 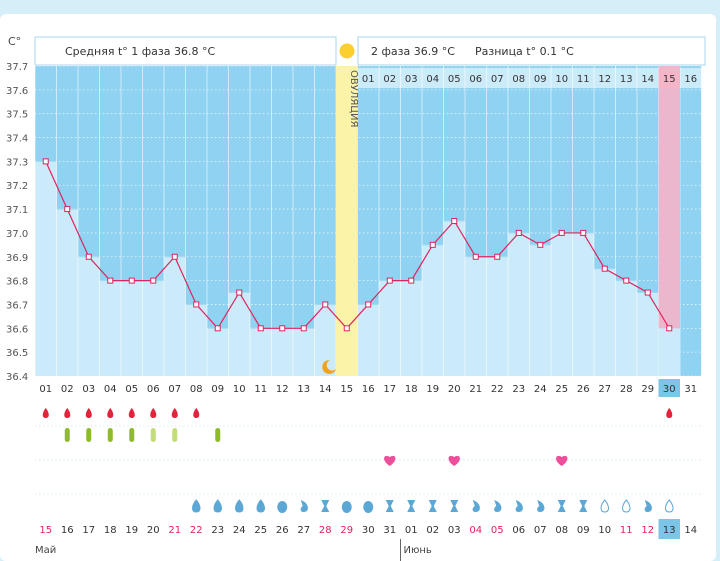 I want to click on calendar-day-label: 30, so click(x=368, y=530).